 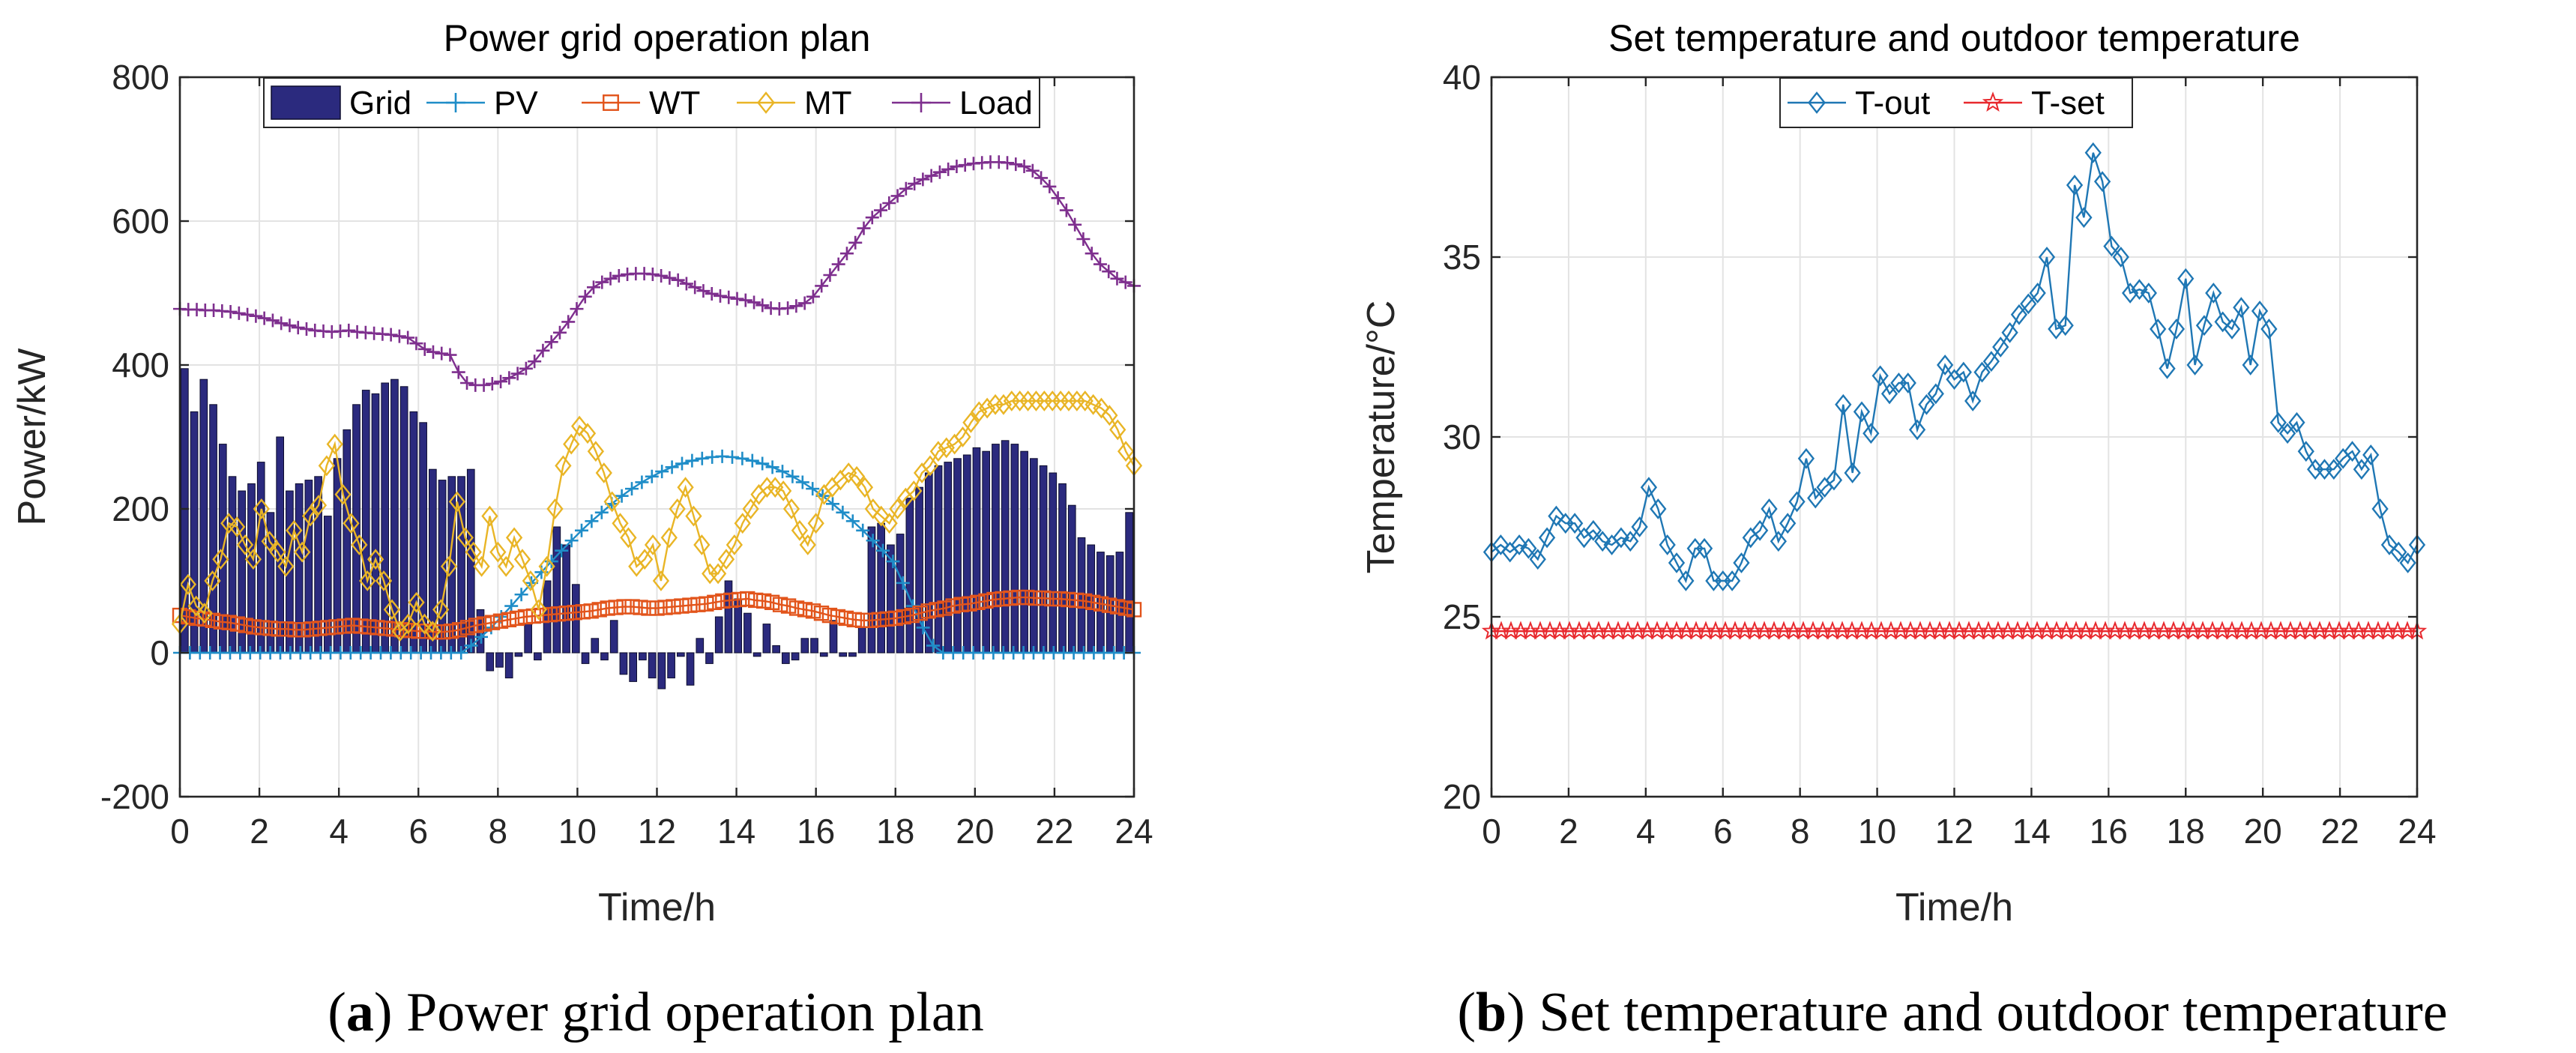 What do you see at coordinates (2417, 831) in the screenshot?
I see `x-tick-label: 24` at bounding box center [2417, 831].